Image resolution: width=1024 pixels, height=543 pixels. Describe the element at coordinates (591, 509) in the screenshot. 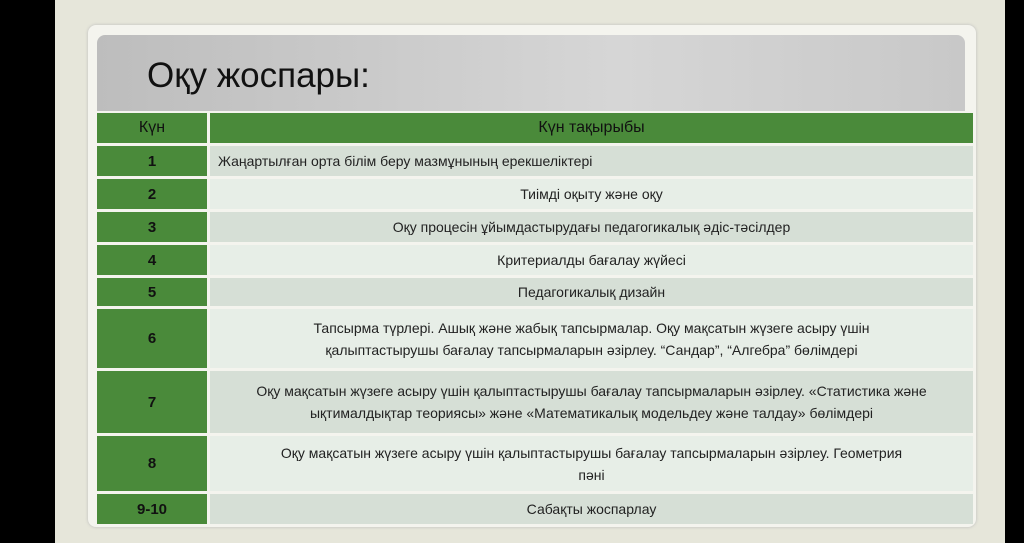

I see `topic-cell: Сабақты жоспарлау` at that location.